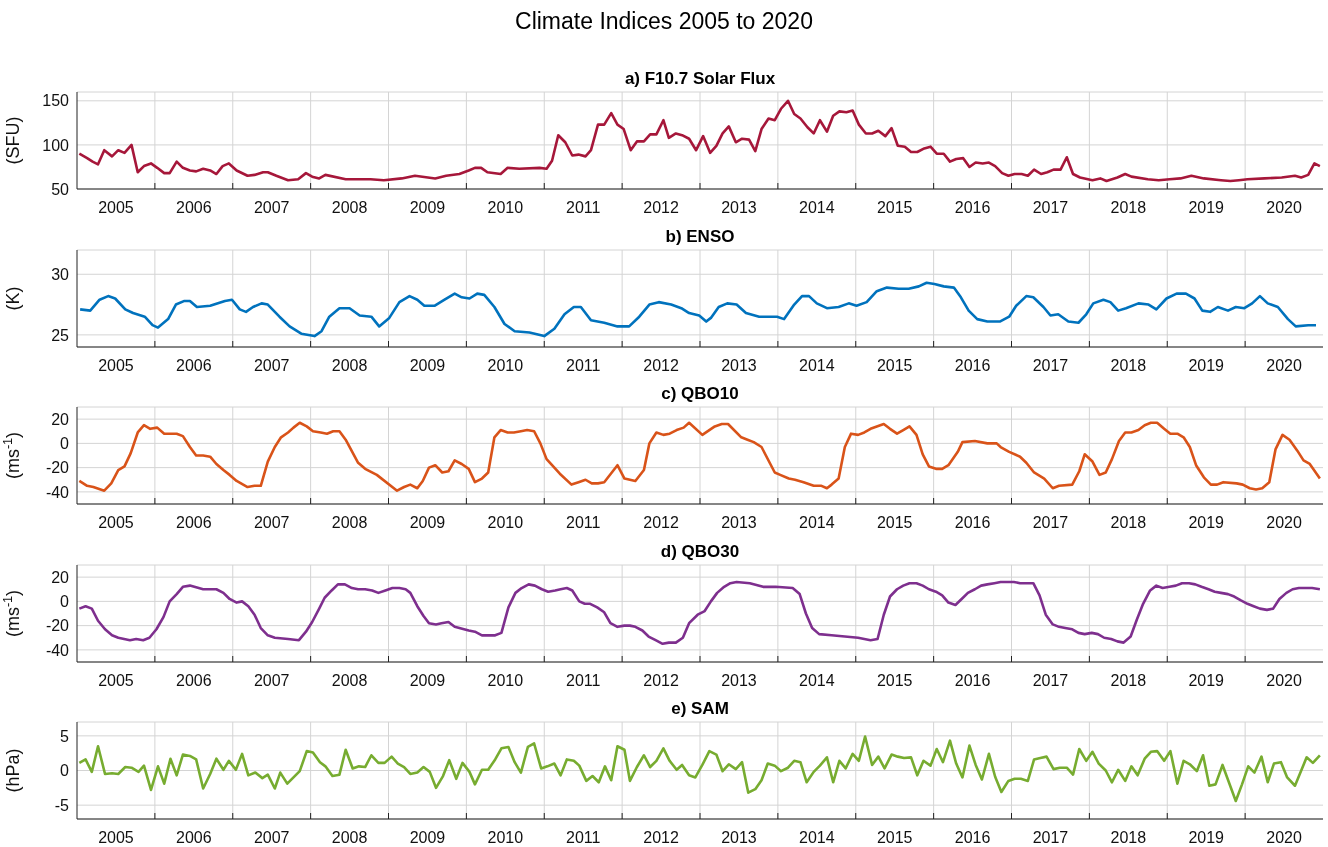 This screenshot has width=1328, height=847. What do you see at coordinates (56, 145) in the screenshot?
I see `y-tick-label: 100` at bounding box center [56, 145].